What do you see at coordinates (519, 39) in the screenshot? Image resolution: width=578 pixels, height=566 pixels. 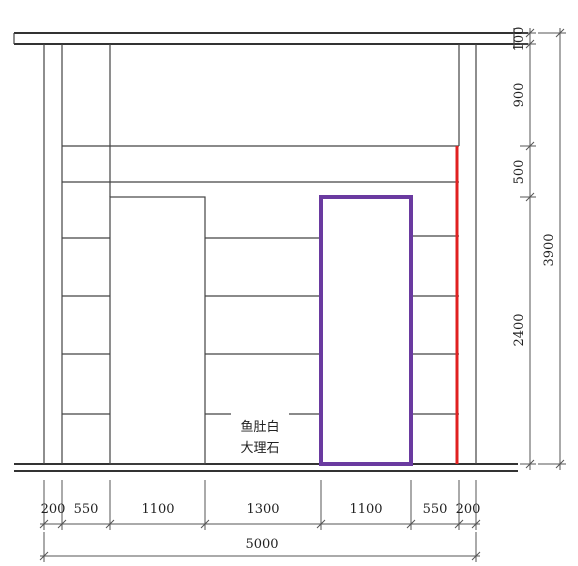 I see `dim-v-0: 100` at bounding box center [519, 39].